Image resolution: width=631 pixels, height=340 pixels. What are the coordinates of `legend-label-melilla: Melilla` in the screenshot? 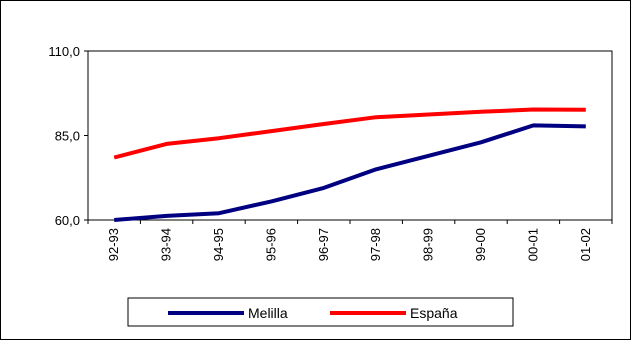 It's located at (268, 313).